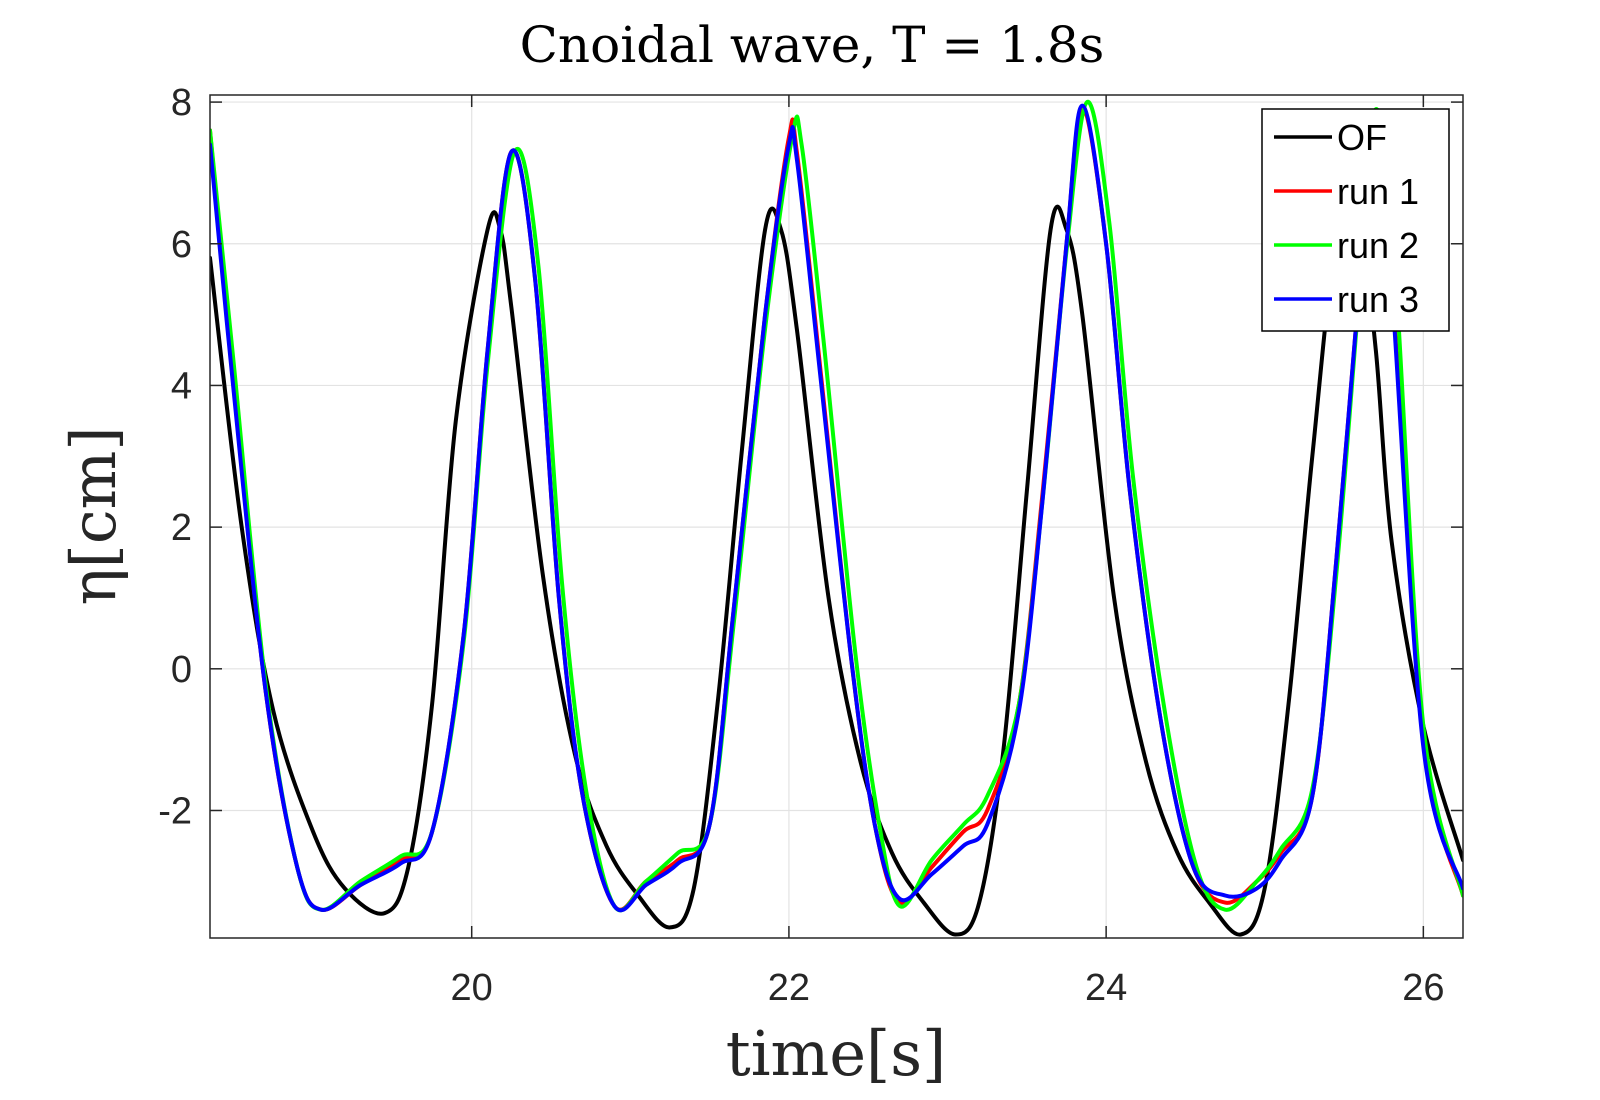 This screenshot has height=1100, width=1600. What do you see at coordinates (836, 1053) in the screenshot?
I see `x-axis-label: time[s]` at bounding box center [836, 1053].